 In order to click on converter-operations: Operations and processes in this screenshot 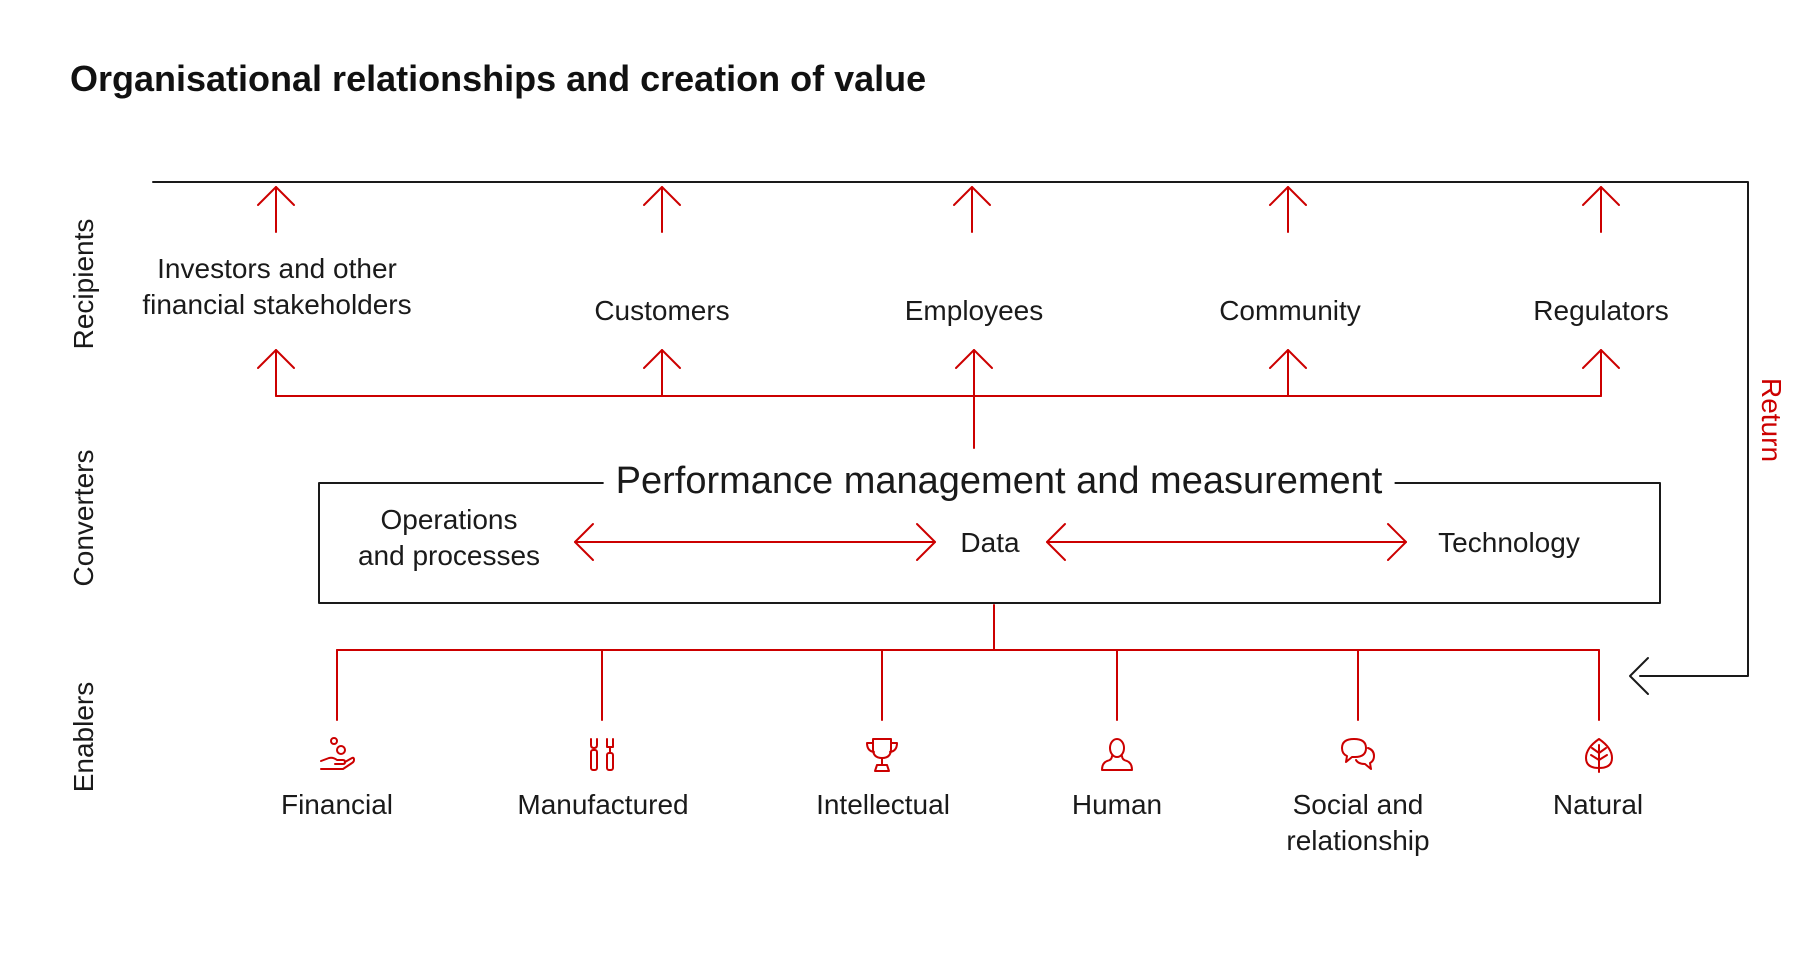, I will do `click(449, 538)`.